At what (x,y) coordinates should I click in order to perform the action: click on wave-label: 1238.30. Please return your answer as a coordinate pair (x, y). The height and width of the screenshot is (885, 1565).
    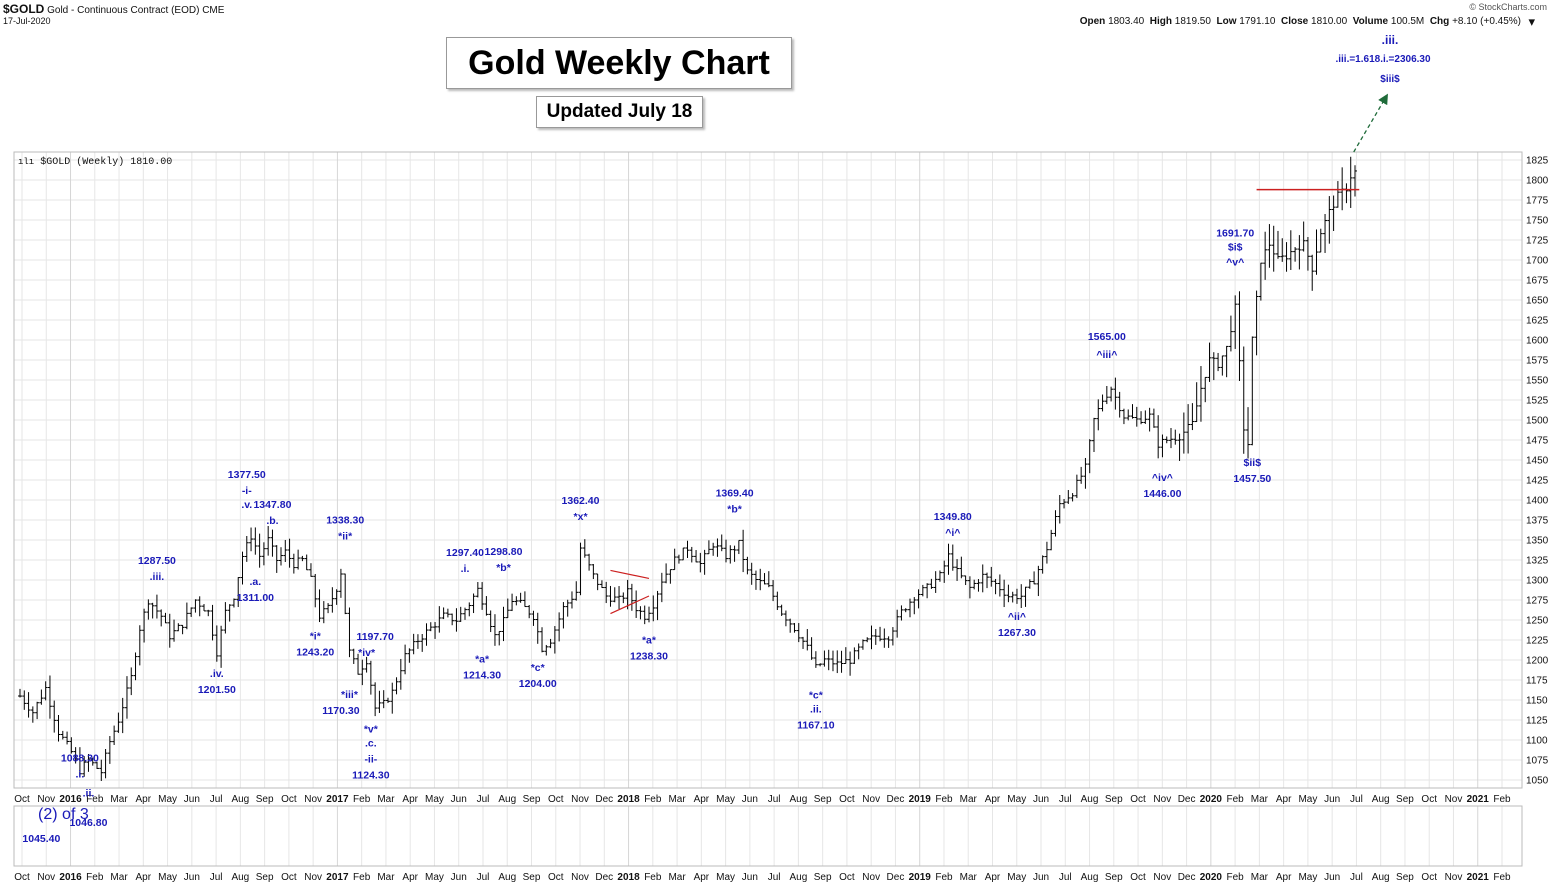
    Looking at the image, I should click on (649, 656).